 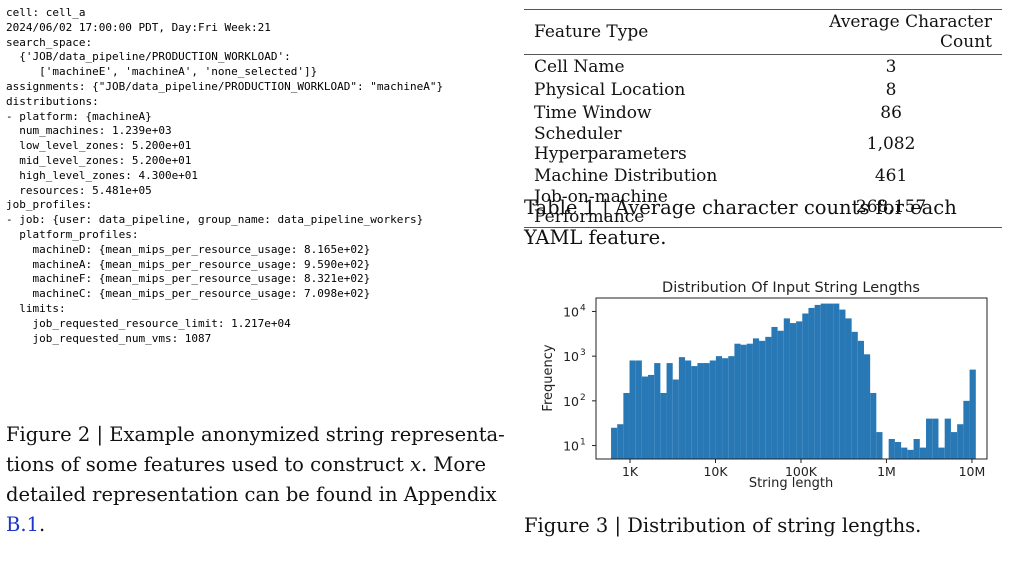 I want to click on chart-title: Distribution Of Input String Lengths, so click(x=791, y=288).